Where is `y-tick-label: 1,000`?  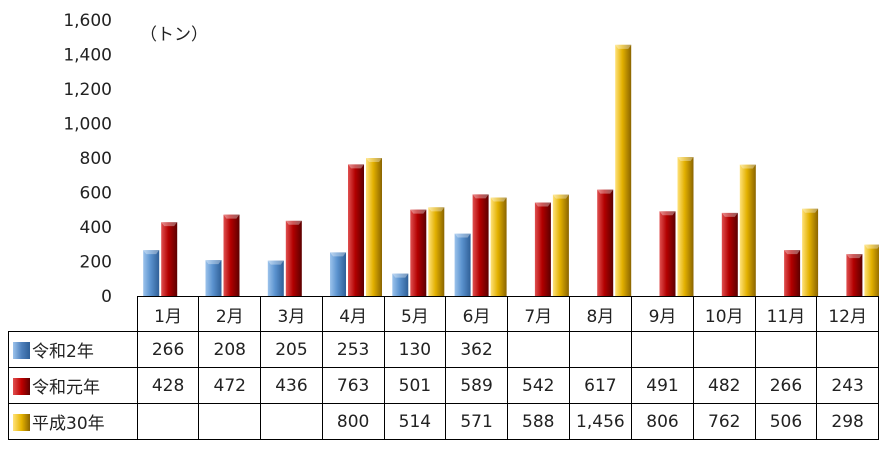
y-tick-label: 1,000 is located at coordinates (87, 125).